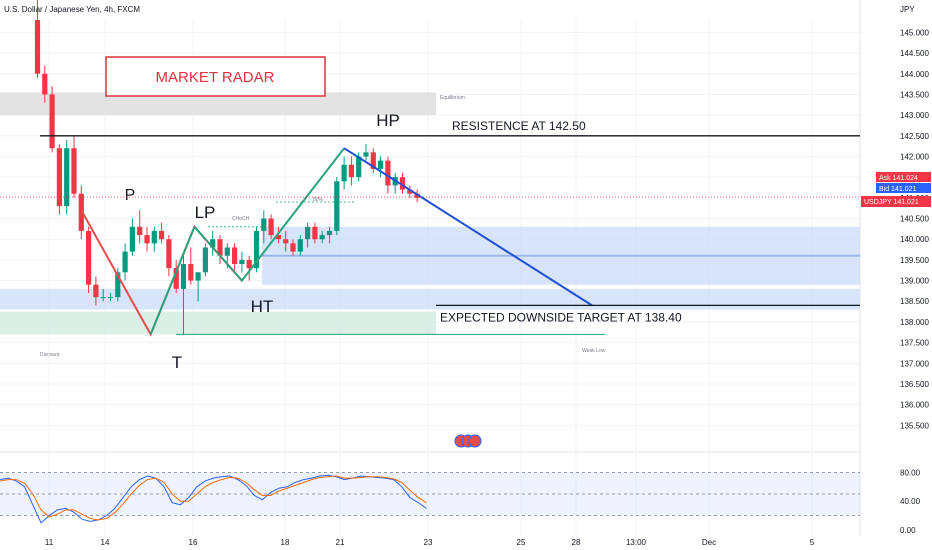 The width and height of the screenshot is (932, 550). I want to click on y-tick-label: 136.000, so click(914, 405).